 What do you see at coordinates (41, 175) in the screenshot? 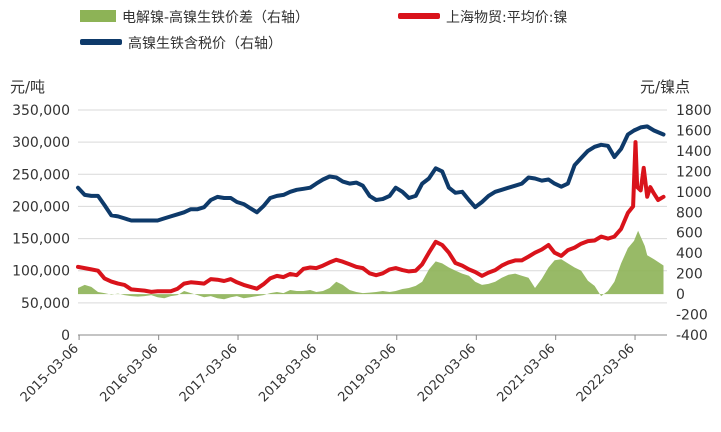
I see `left-tick-label: 250,000` at bounding box center [41, 175].